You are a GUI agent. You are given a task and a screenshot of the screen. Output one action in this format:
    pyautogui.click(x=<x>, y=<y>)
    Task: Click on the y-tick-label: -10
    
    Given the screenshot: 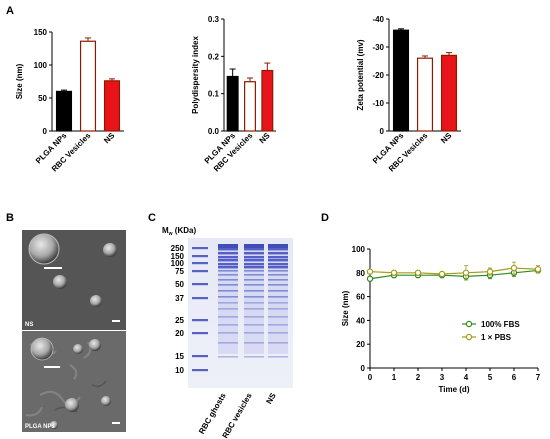 What is the action you would take?
    pyautogui.click(x=378, y=103)
    